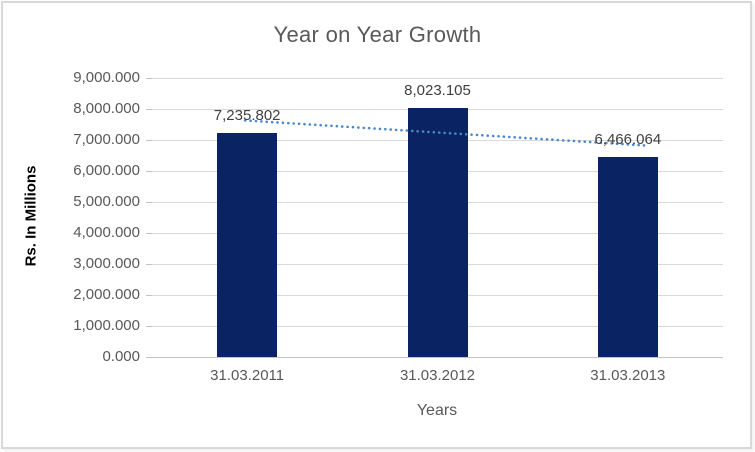 The height and width of the screenshot is (452, 755). I want to click on bar-data-label: 8,023.105, so click(437, 91).